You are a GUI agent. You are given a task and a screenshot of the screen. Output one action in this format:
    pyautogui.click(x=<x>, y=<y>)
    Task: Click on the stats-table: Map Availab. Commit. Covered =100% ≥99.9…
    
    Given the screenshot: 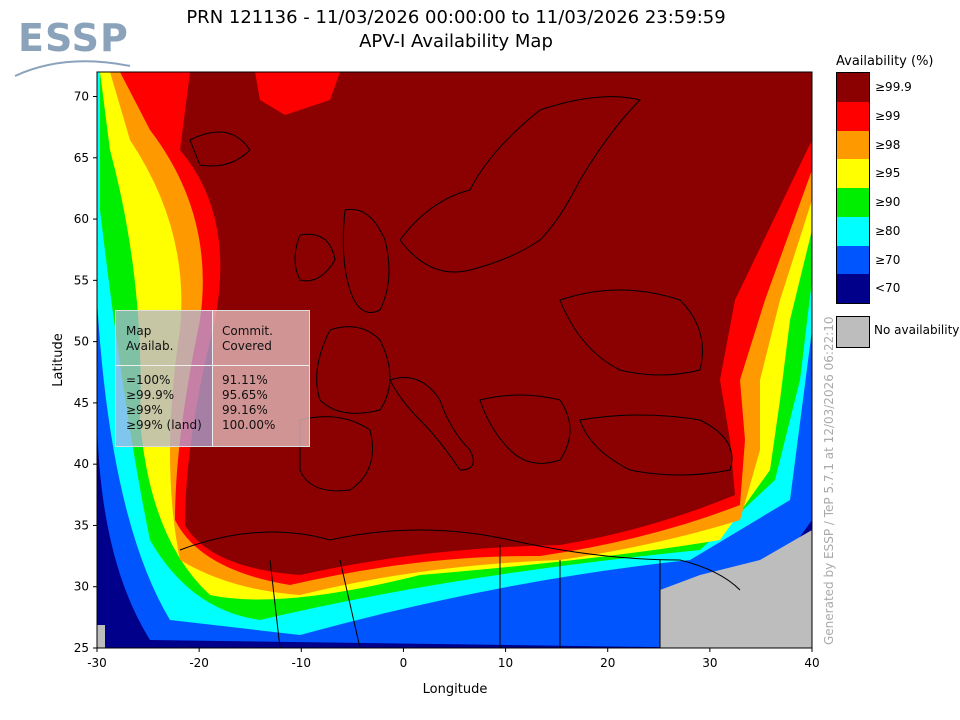 What is the action you would take?
    pyautogui.click(x=212, y=378)
    